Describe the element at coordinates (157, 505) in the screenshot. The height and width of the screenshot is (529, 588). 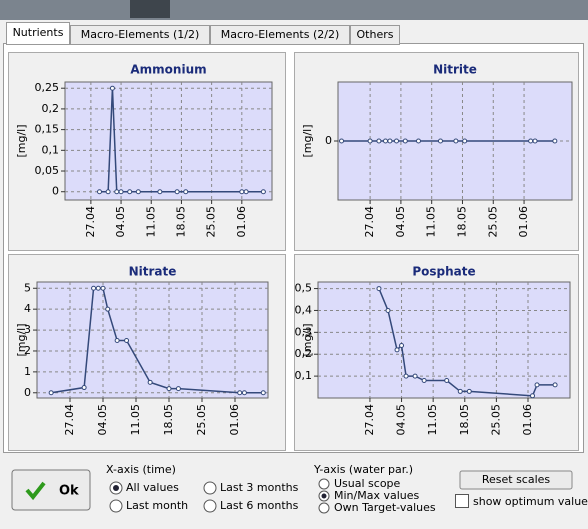
I see `radio-label: Last month` at that location.